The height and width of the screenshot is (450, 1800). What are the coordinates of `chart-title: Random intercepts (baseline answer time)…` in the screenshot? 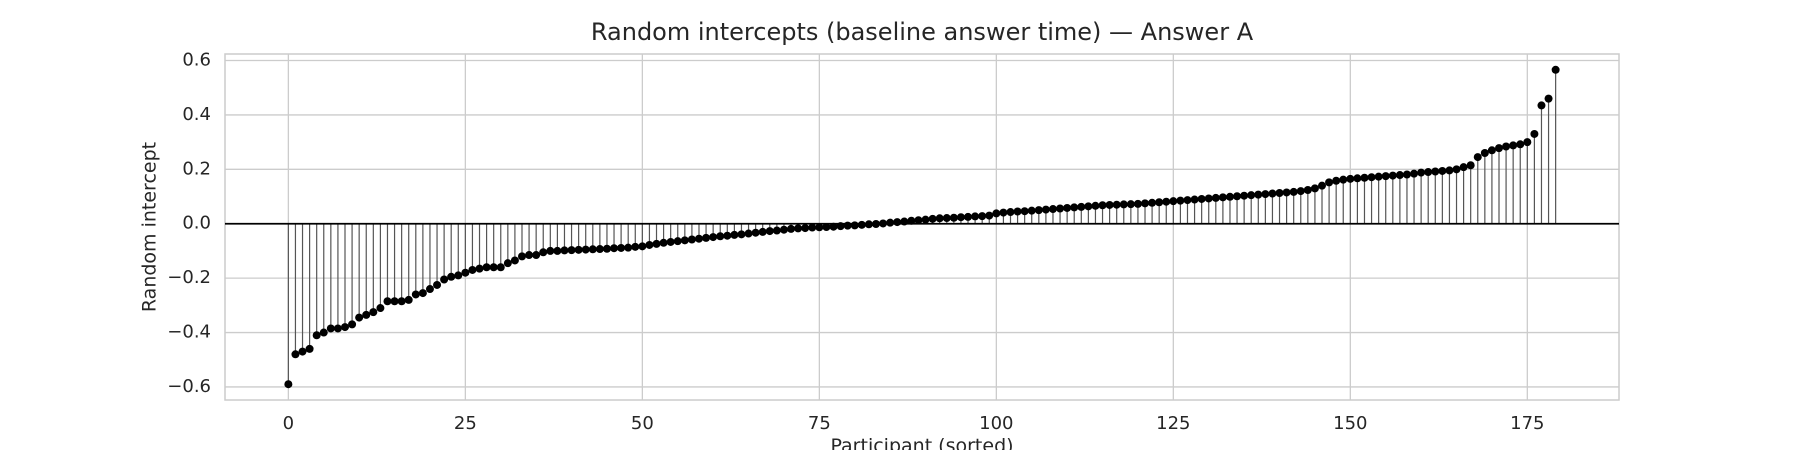 It's located at (922, 32).